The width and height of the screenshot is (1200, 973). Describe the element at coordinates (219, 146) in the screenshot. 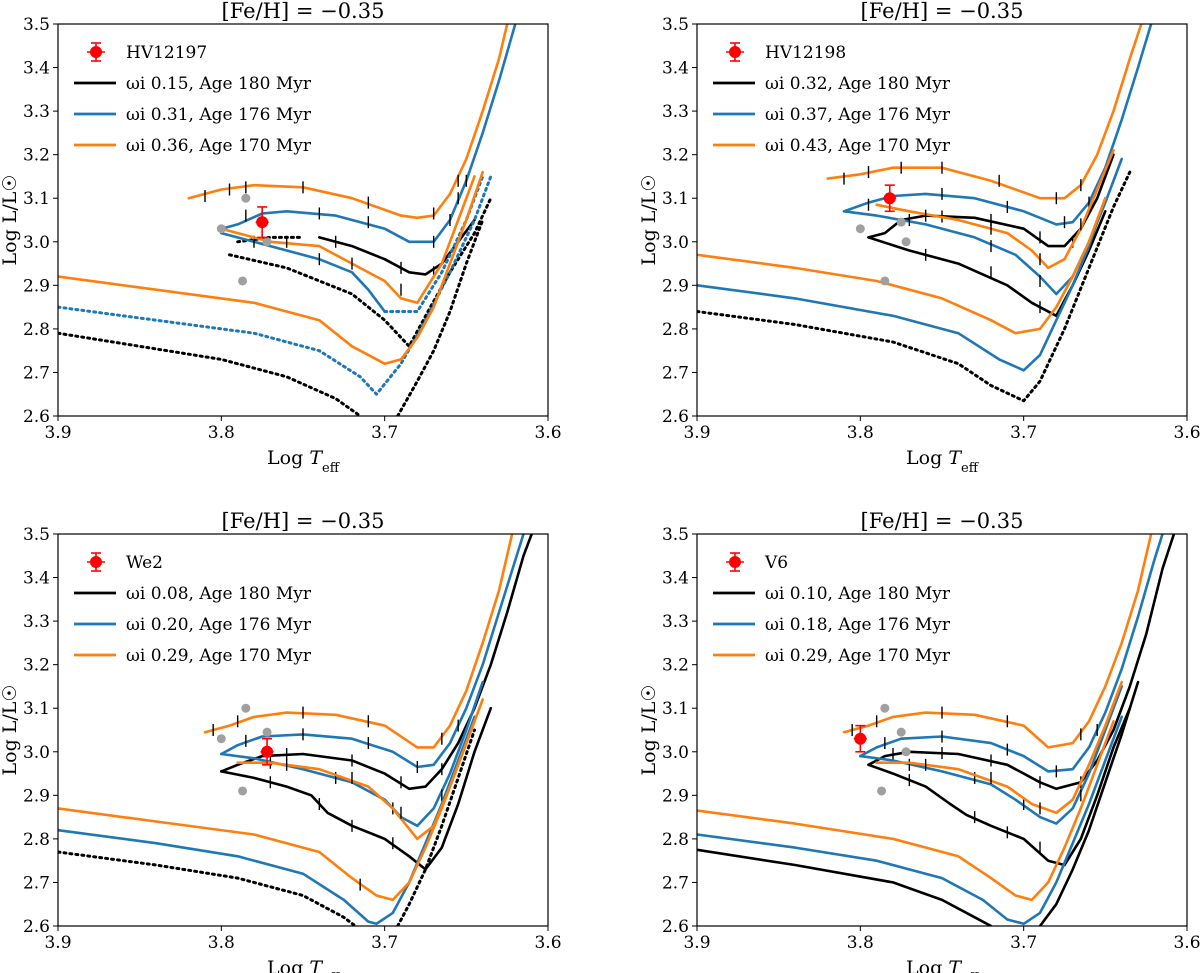

I see `legend-label-orange: ωi 0.36, Age 170 Myr` at that location.